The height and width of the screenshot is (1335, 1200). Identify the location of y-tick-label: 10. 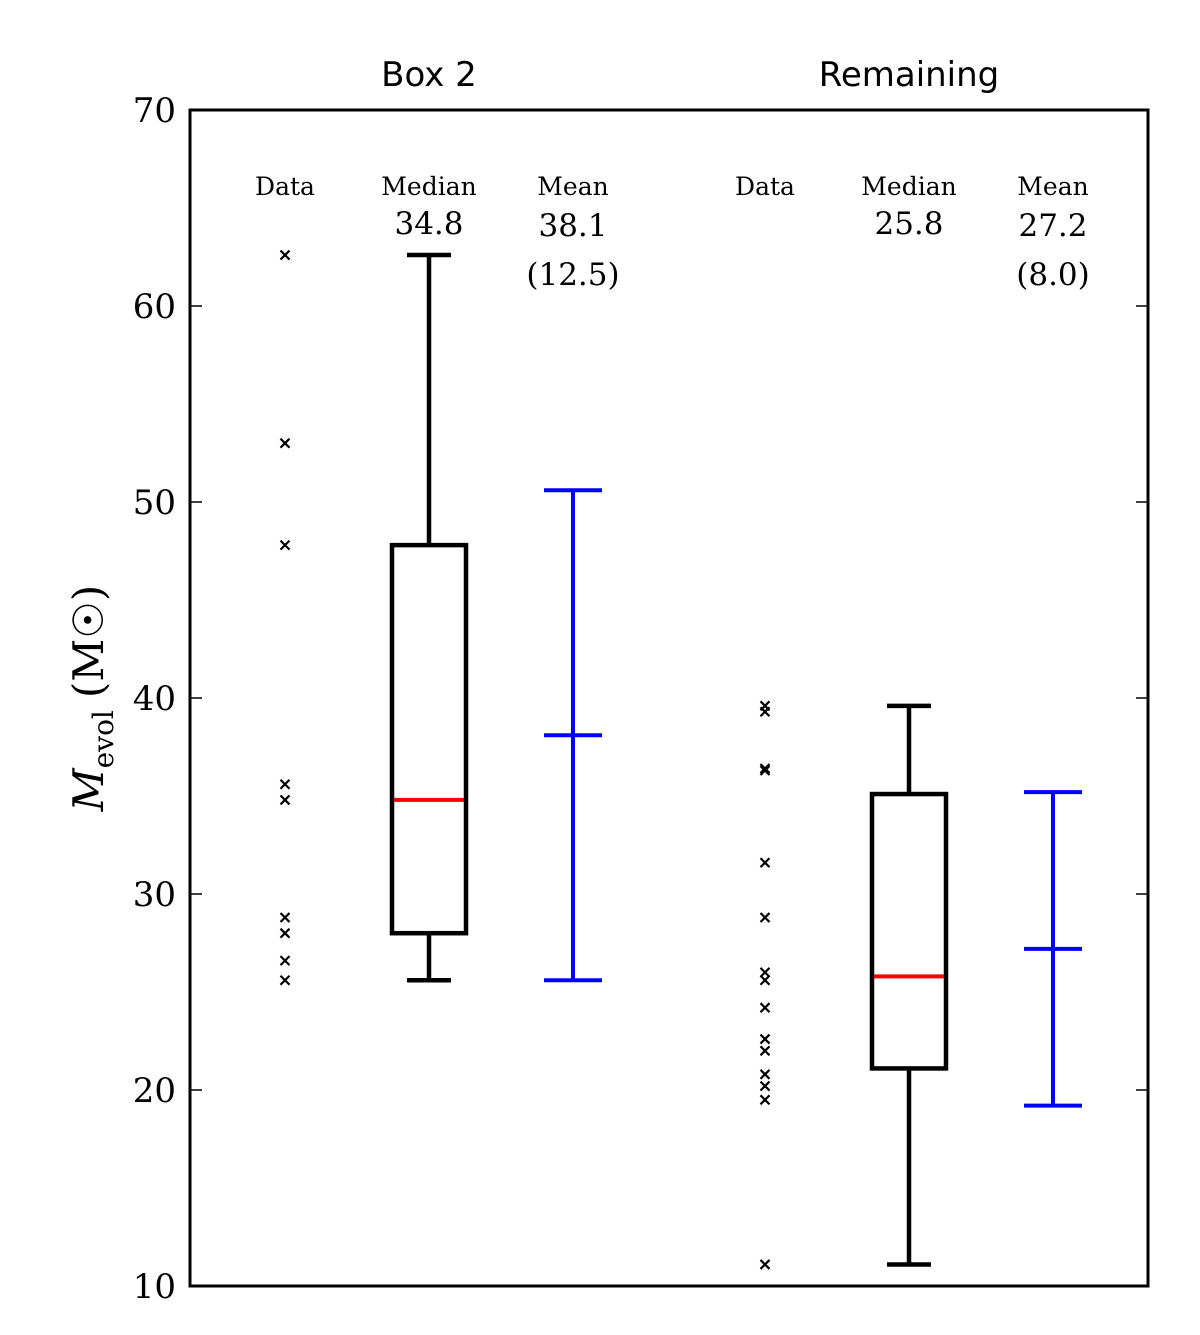
(154, 1287).